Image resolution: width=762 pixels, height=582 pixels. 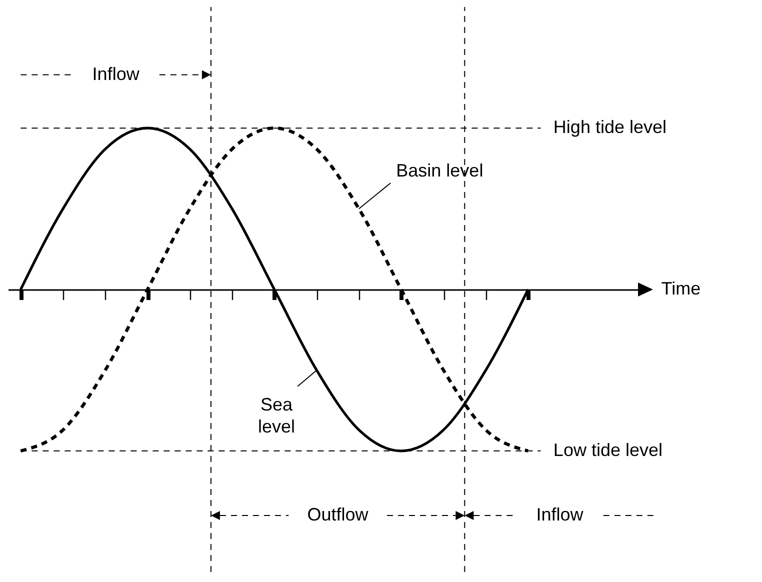 I want to click on text: Outflow, so click(x=338, y=514).